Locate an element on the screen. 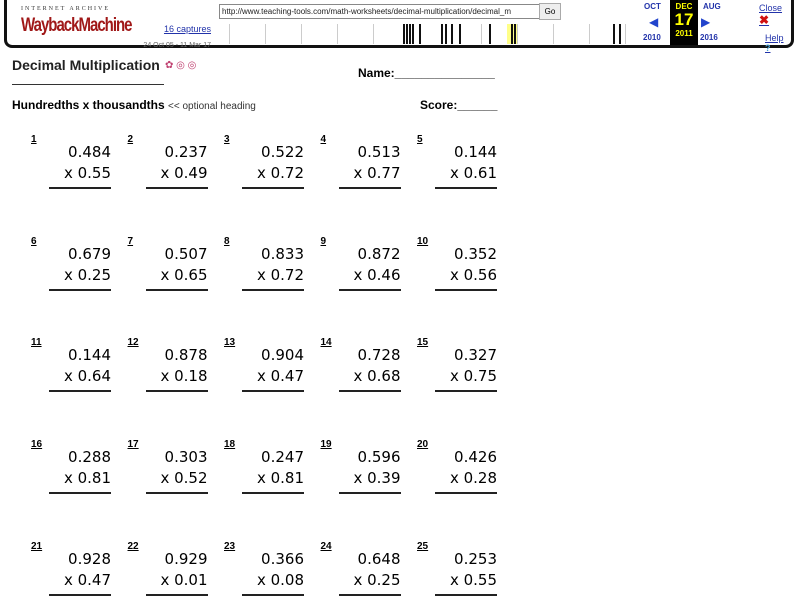 Image resolution: width=800 pixels, height=600 pixels. multiplicand: 0.929 is located at coordinates (186, 558).